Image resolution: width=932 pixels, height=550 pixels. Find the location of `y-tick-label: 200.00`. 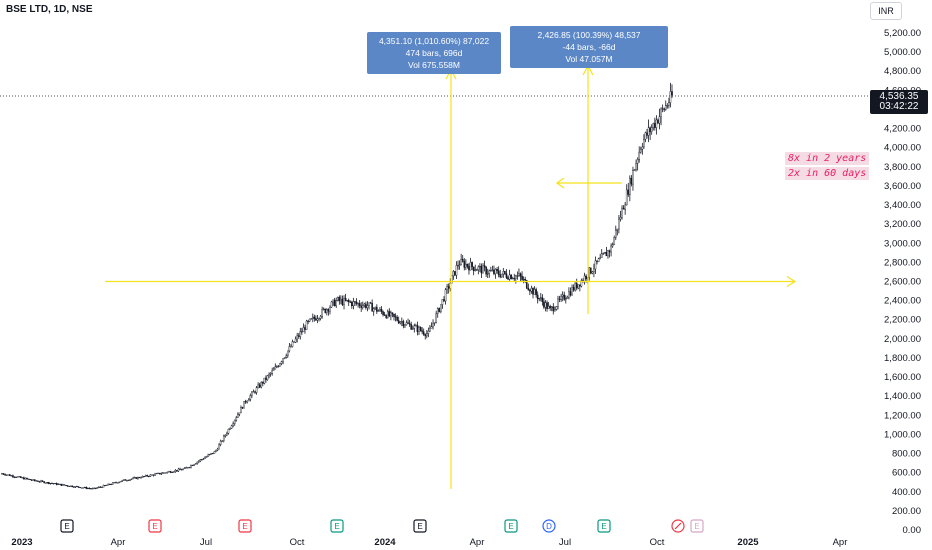

y-tick-label: 200.00 is located at coordinates (906, 511).